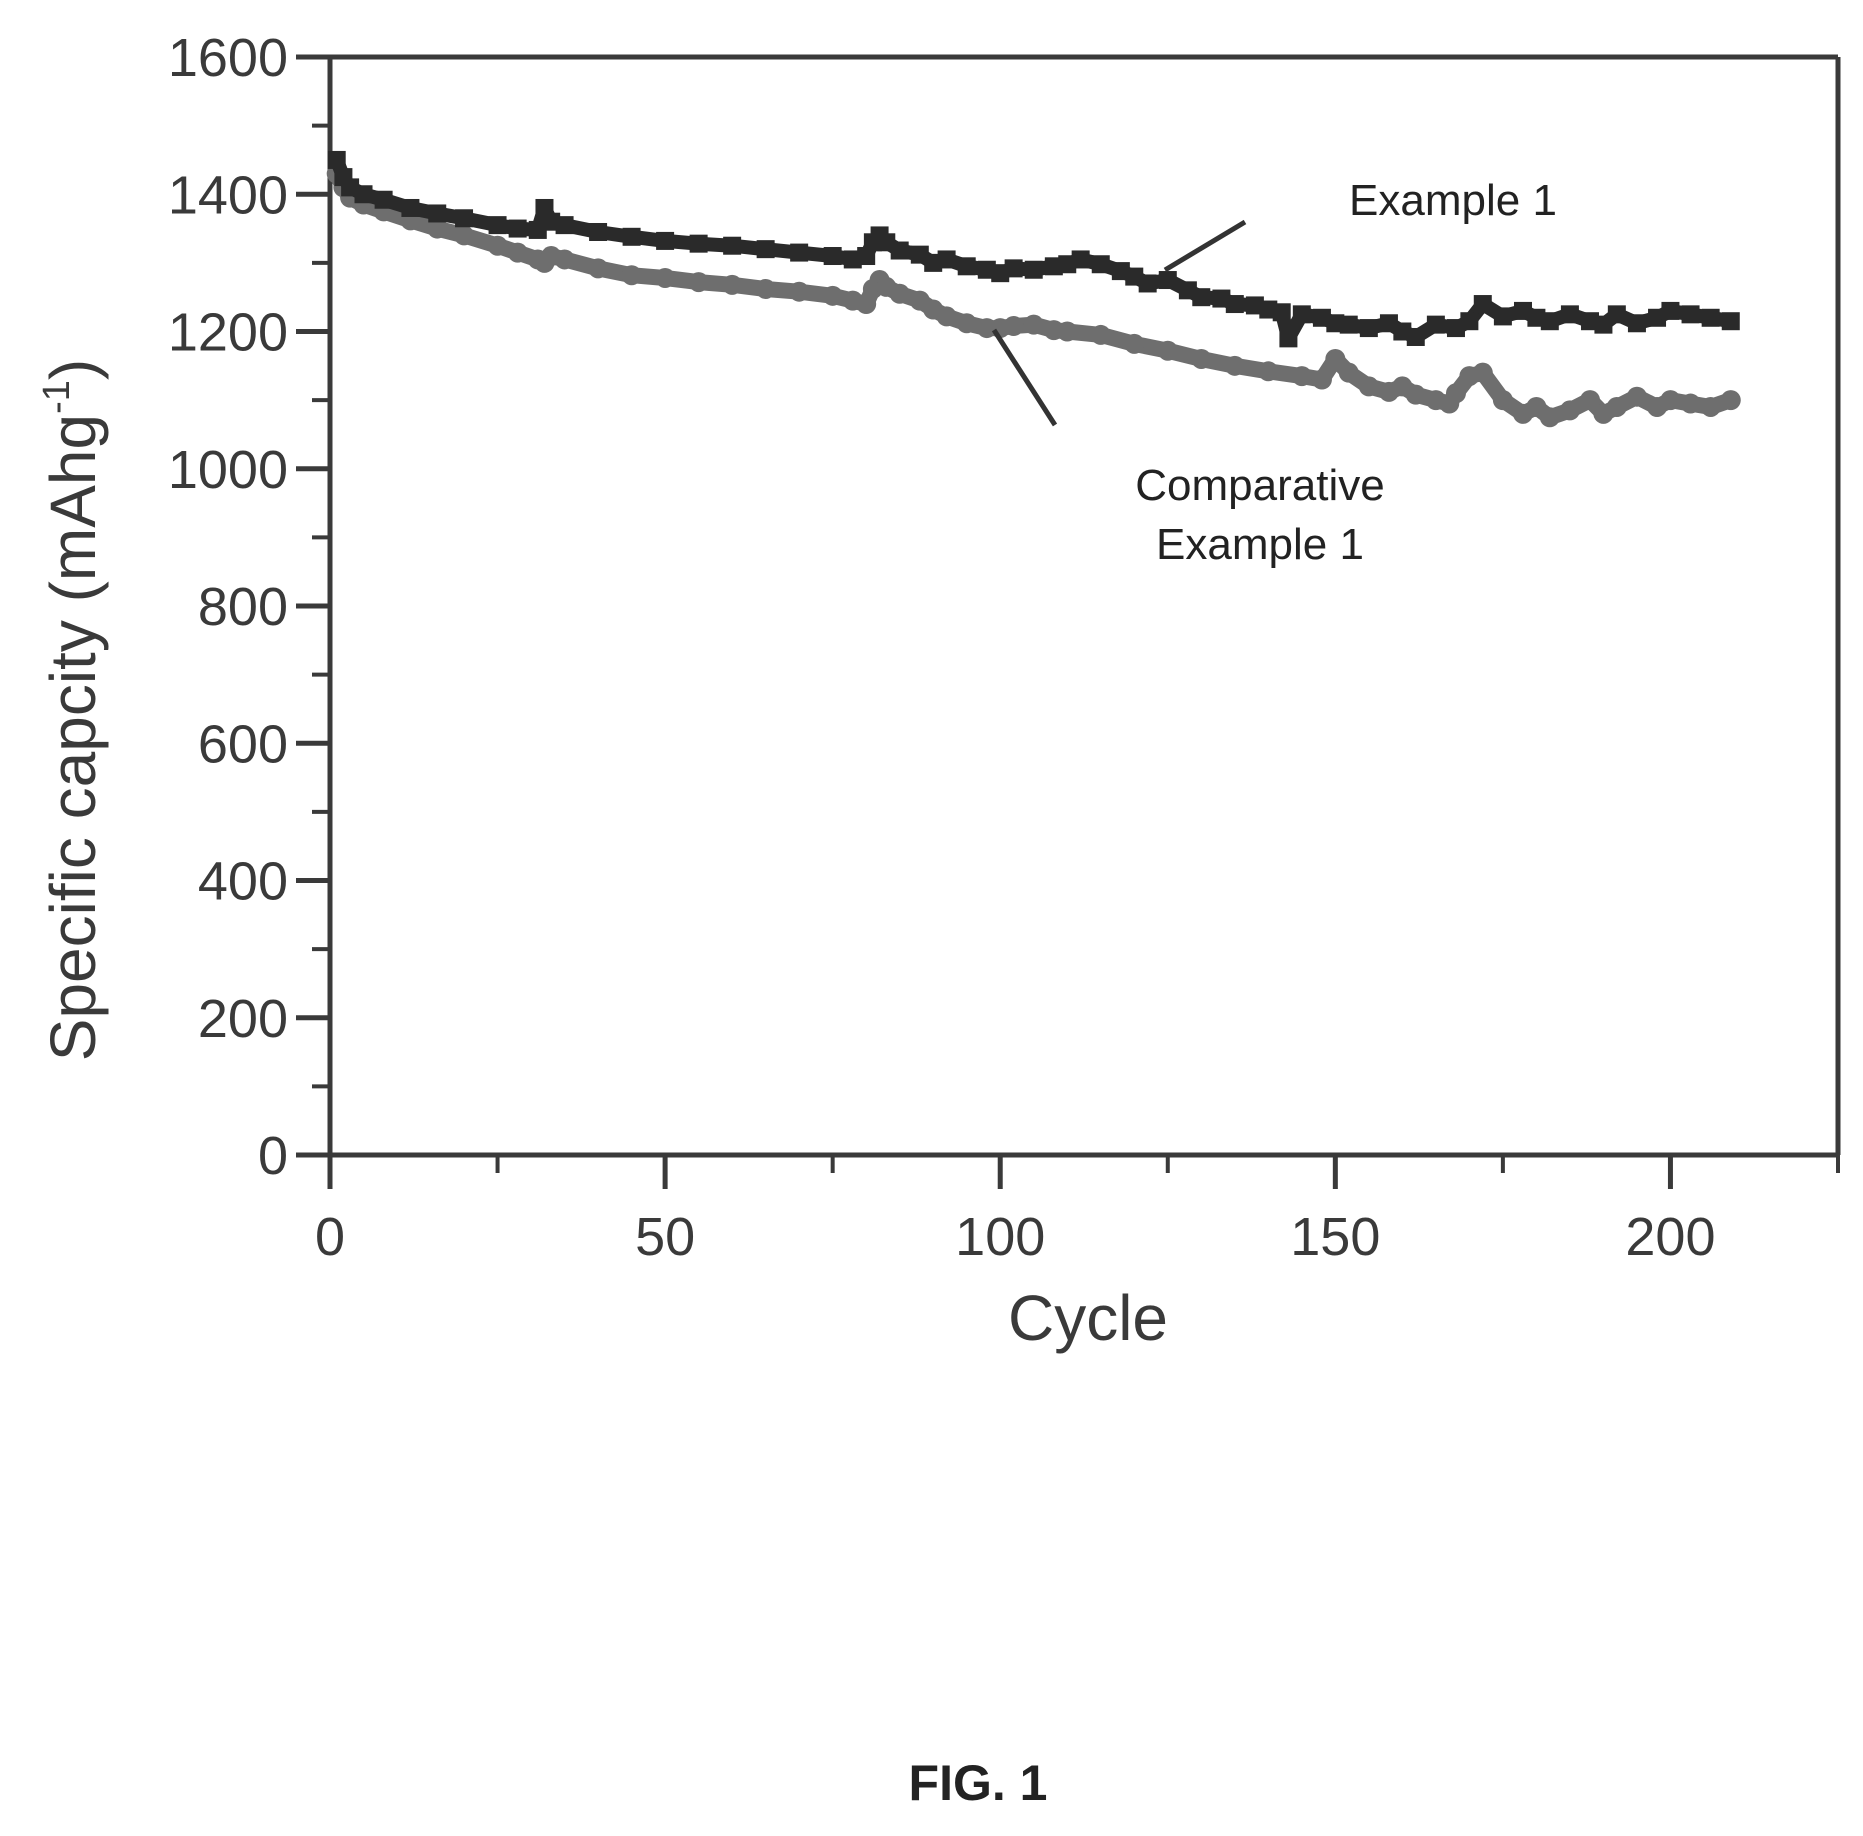  I want to click on comparative-example-1-annotation-line-2: Example 1, so click(1260, 544).